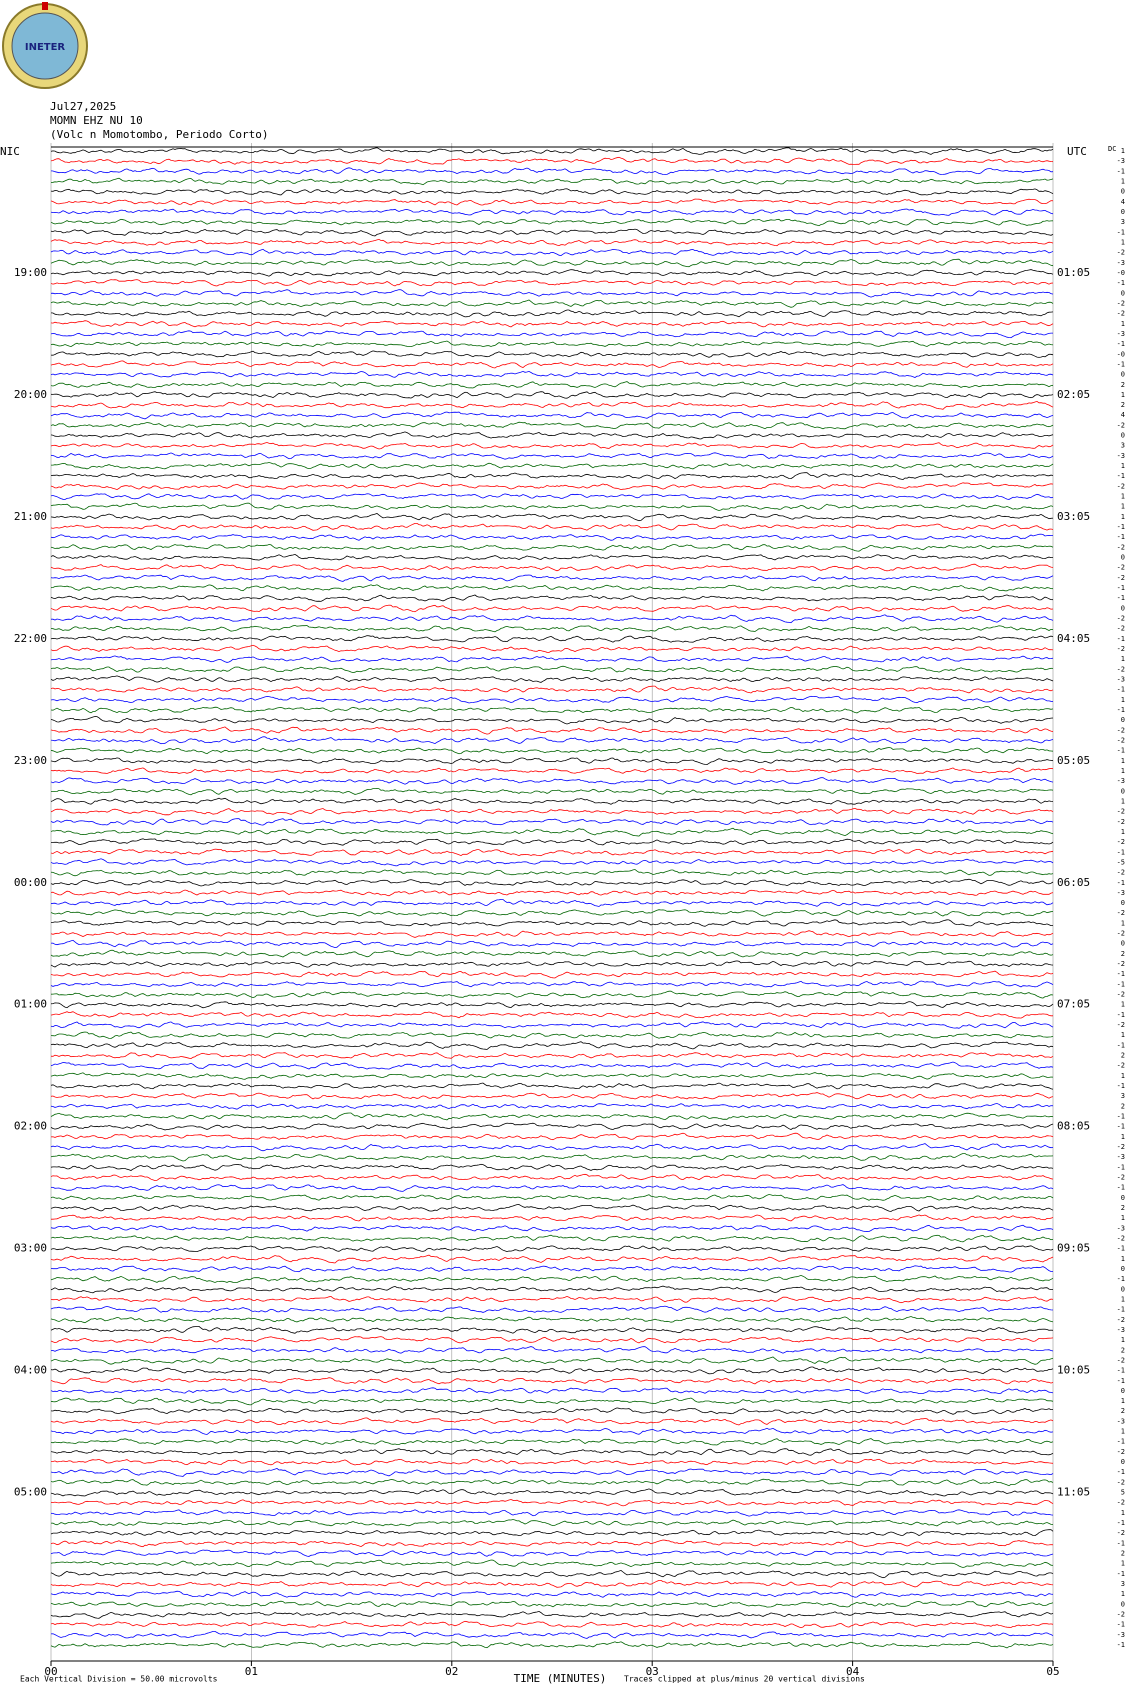 The width and height of the screenshot is (1130, 1689). What do you see at coordinates (30, 1370) in the screenshot?
I see `left-time-label: 04:00` at bounding box center [30, 1370].